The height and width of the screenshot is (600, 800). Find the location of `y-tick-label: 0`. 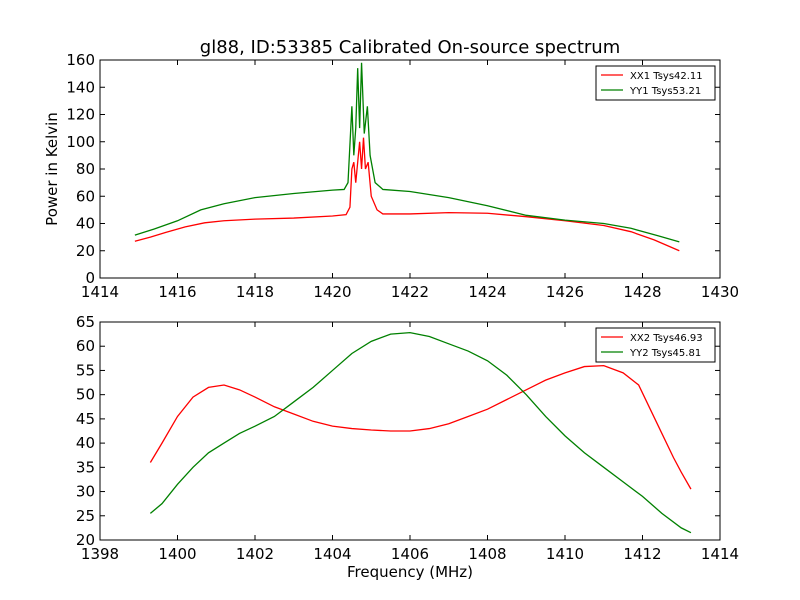

y-tick-label: 0 is located at coordinates (90, 278).